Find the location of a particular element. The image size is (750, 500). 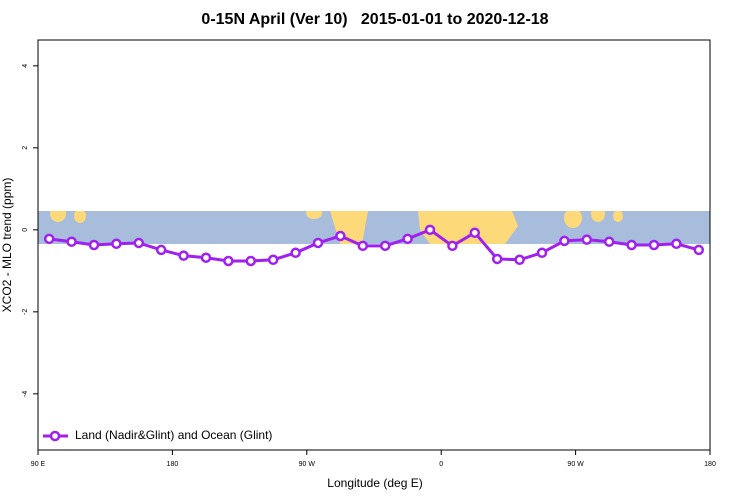

y-tick-label: -4 is located at coordinates (25, 394).